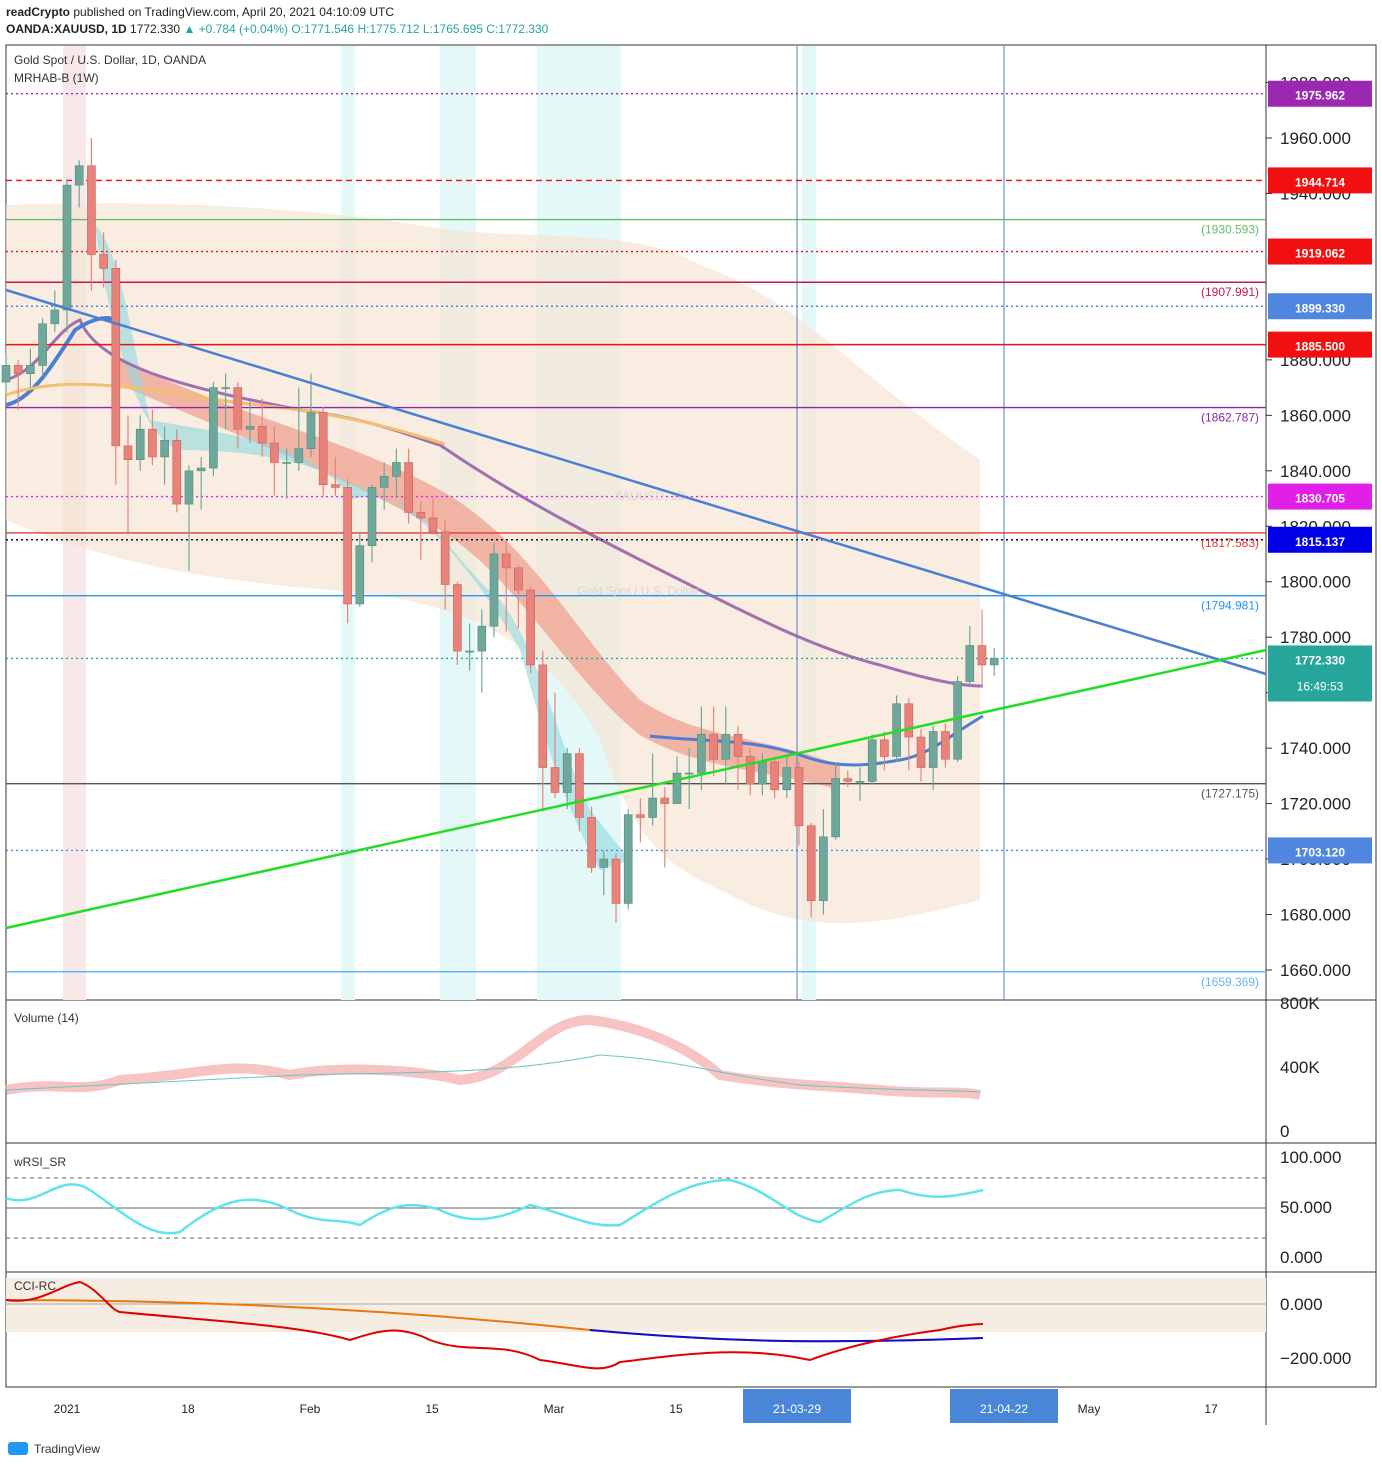 The image size is (1382, 1472). I want to click on price-tag-label: 1944.714, so click(1320, 182).